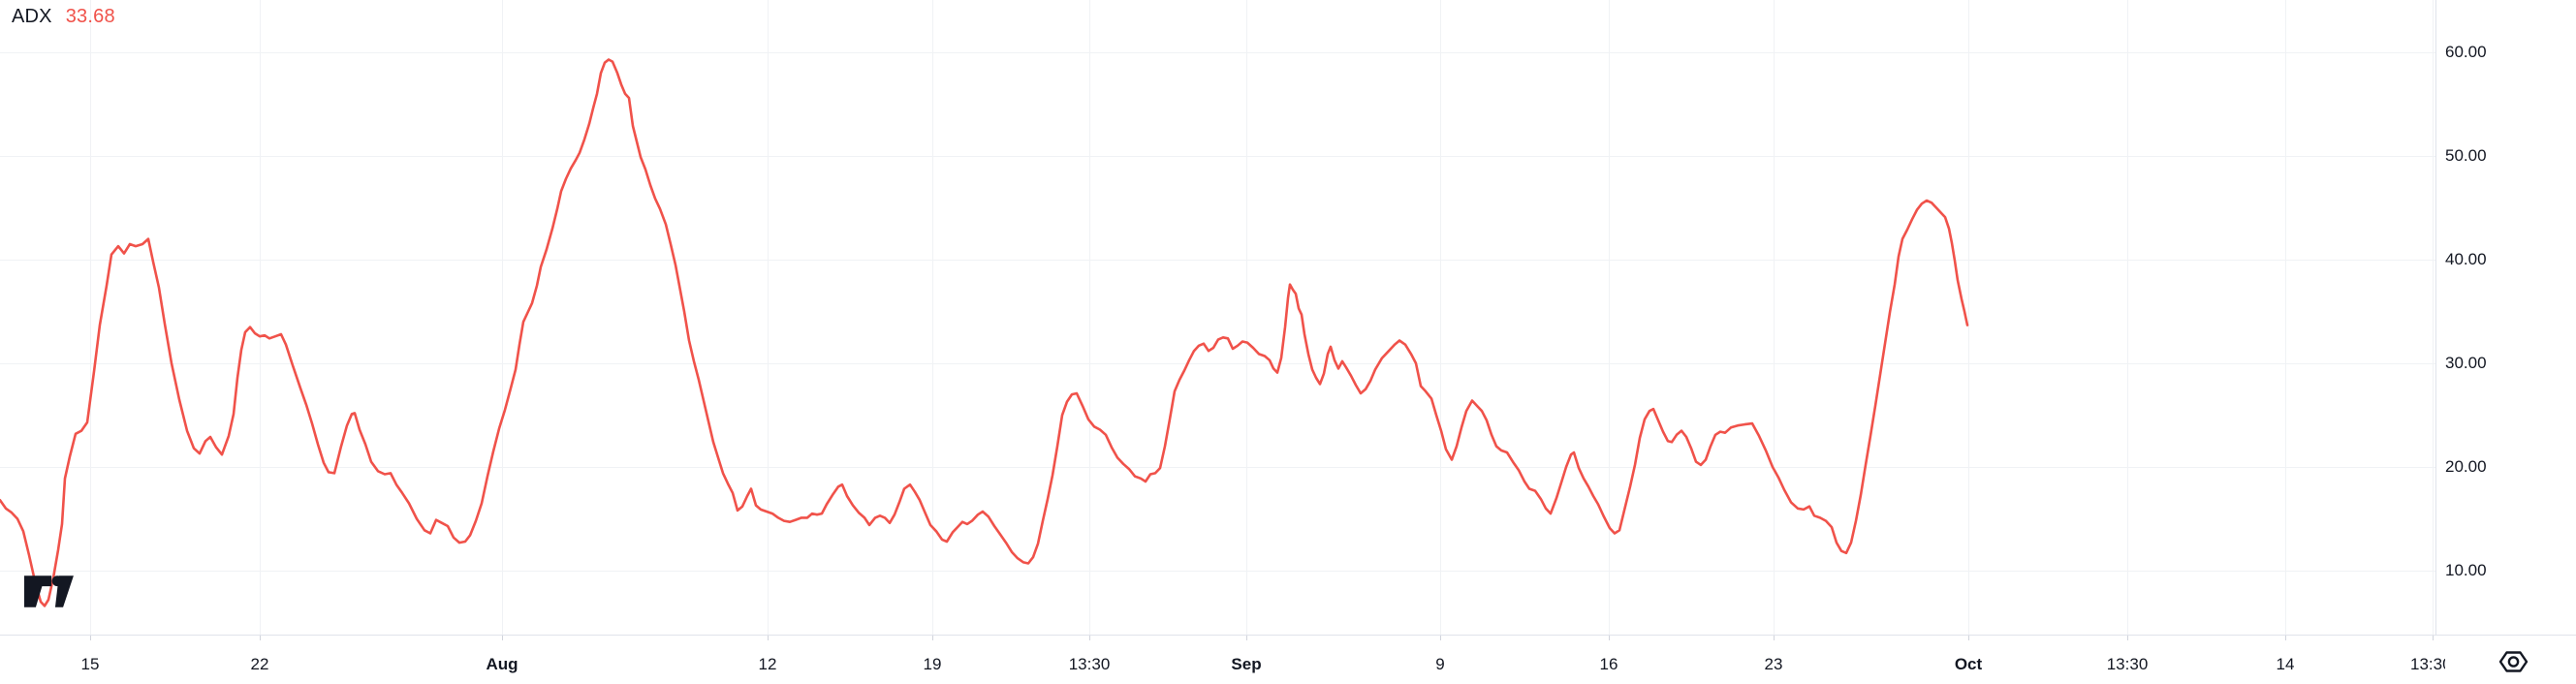 The height and width of the screenshot is (684, 2576). I want to click on time-tick-label: Aug, so click(502, 664).